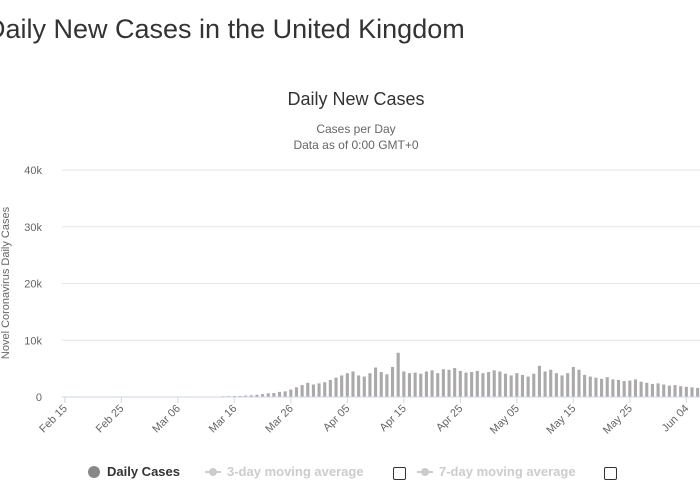  Describe the element at coordinates (676, 419) in the screenshot. I see `x-tick-label: Jun 04` at that location.